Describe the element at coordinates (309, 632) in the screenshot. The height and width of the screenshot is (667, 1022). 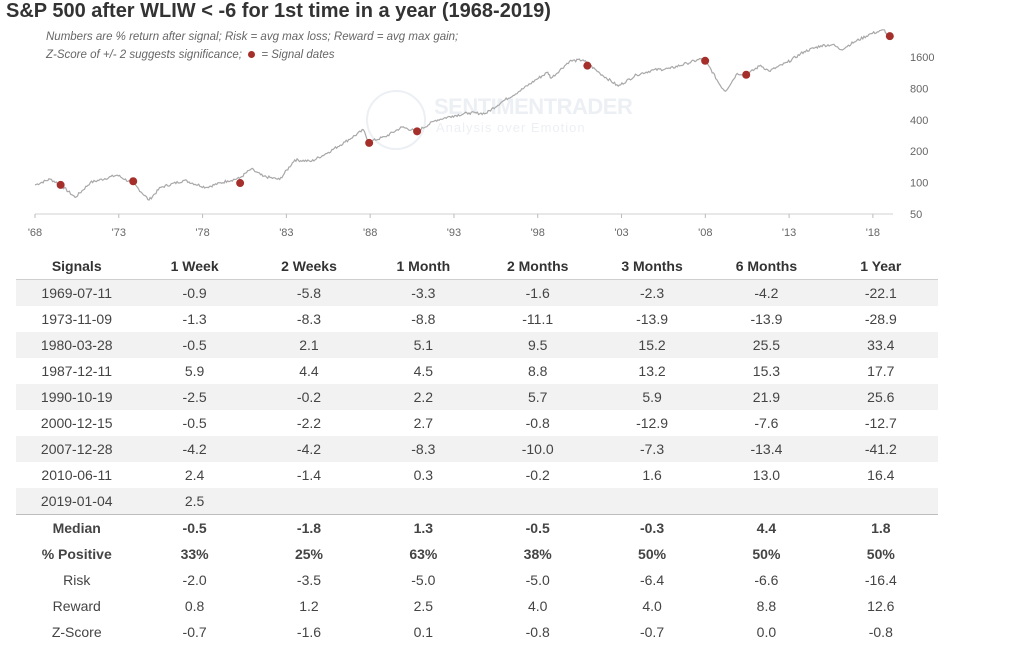
I see `summary-value: -1.6` at that location.